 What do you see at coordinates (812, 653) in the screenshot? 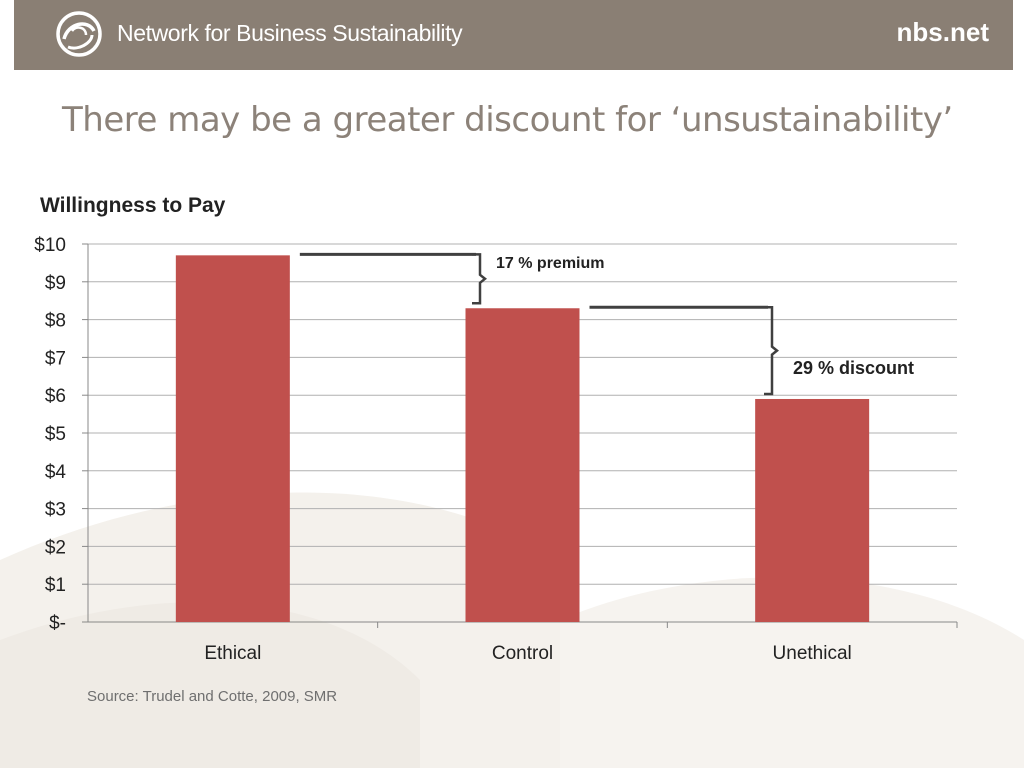
I see `x-tick-label: Unethical` at bounding box center [812, 653].